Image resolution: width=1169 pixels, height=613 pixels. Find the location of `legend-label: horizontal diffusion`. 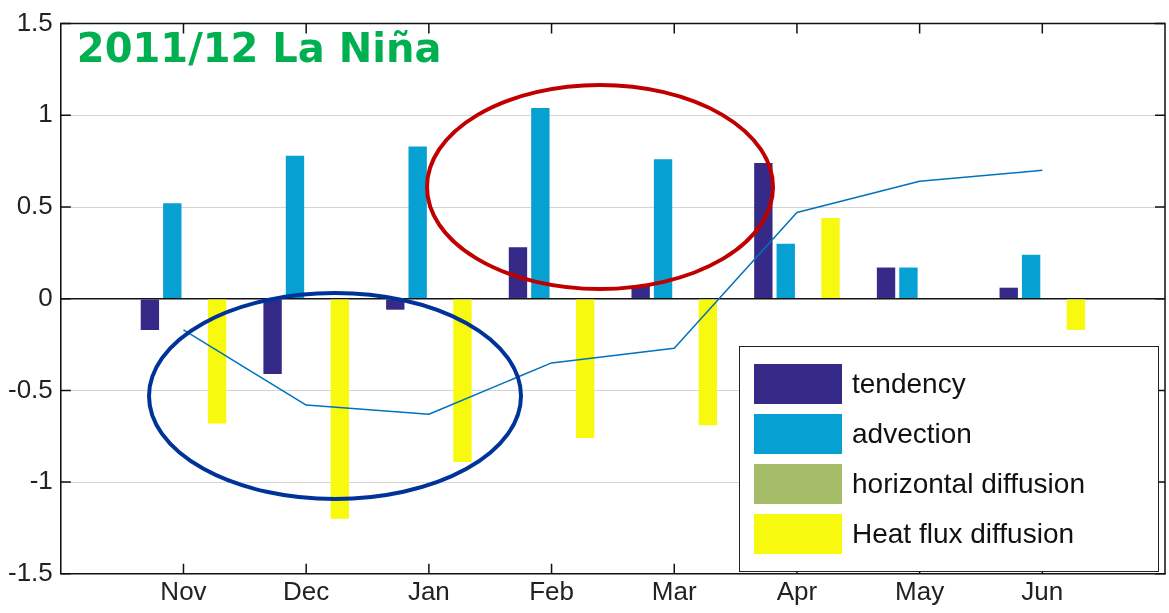

legend-label: horizontal diffusion is located at coordinates (968, 483).